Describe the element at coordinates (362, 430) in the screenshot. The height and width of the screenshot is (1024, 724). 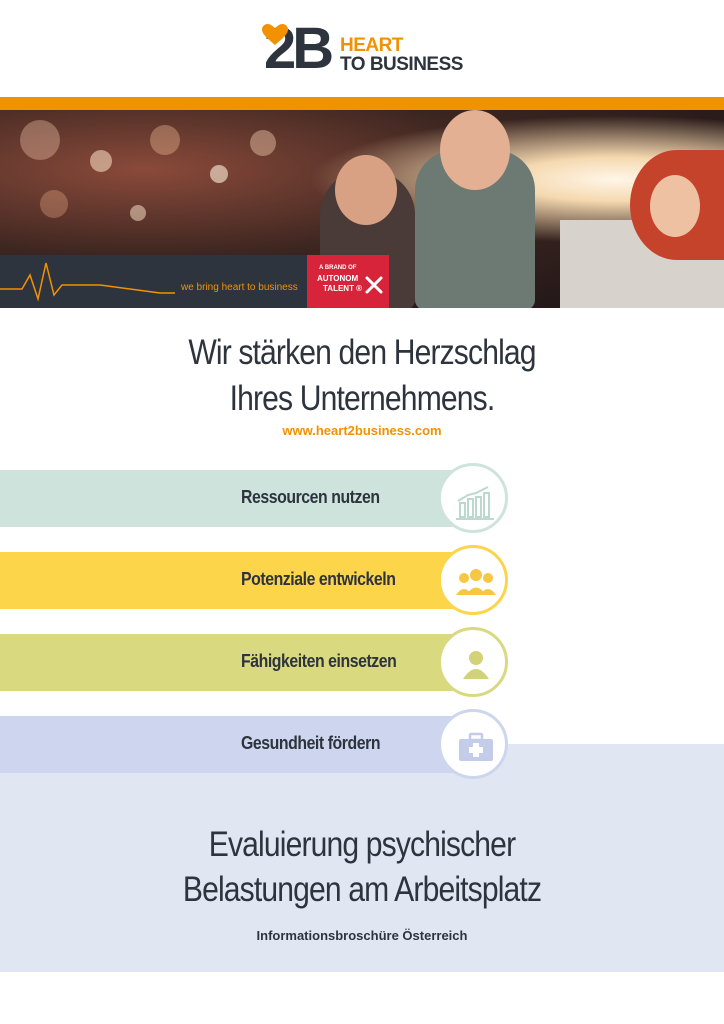
I see `website-link: www.heart2business.com` at that location.